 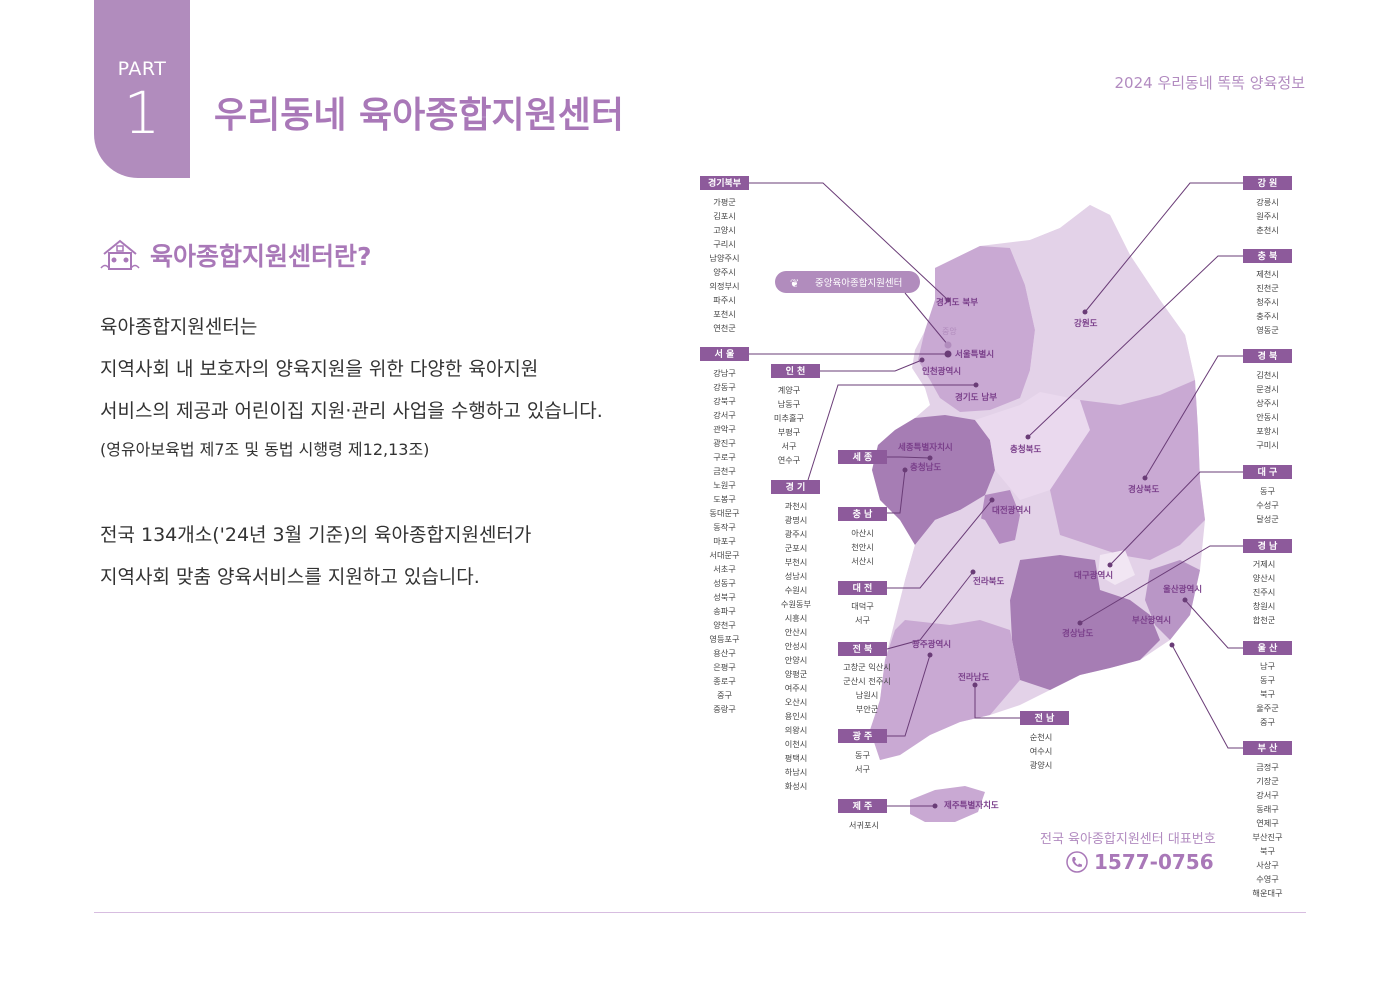 What do you see at coordinates (862, 533) in the screenshot?
I see `district-item: 아산시` at bounding box center [862, 533].